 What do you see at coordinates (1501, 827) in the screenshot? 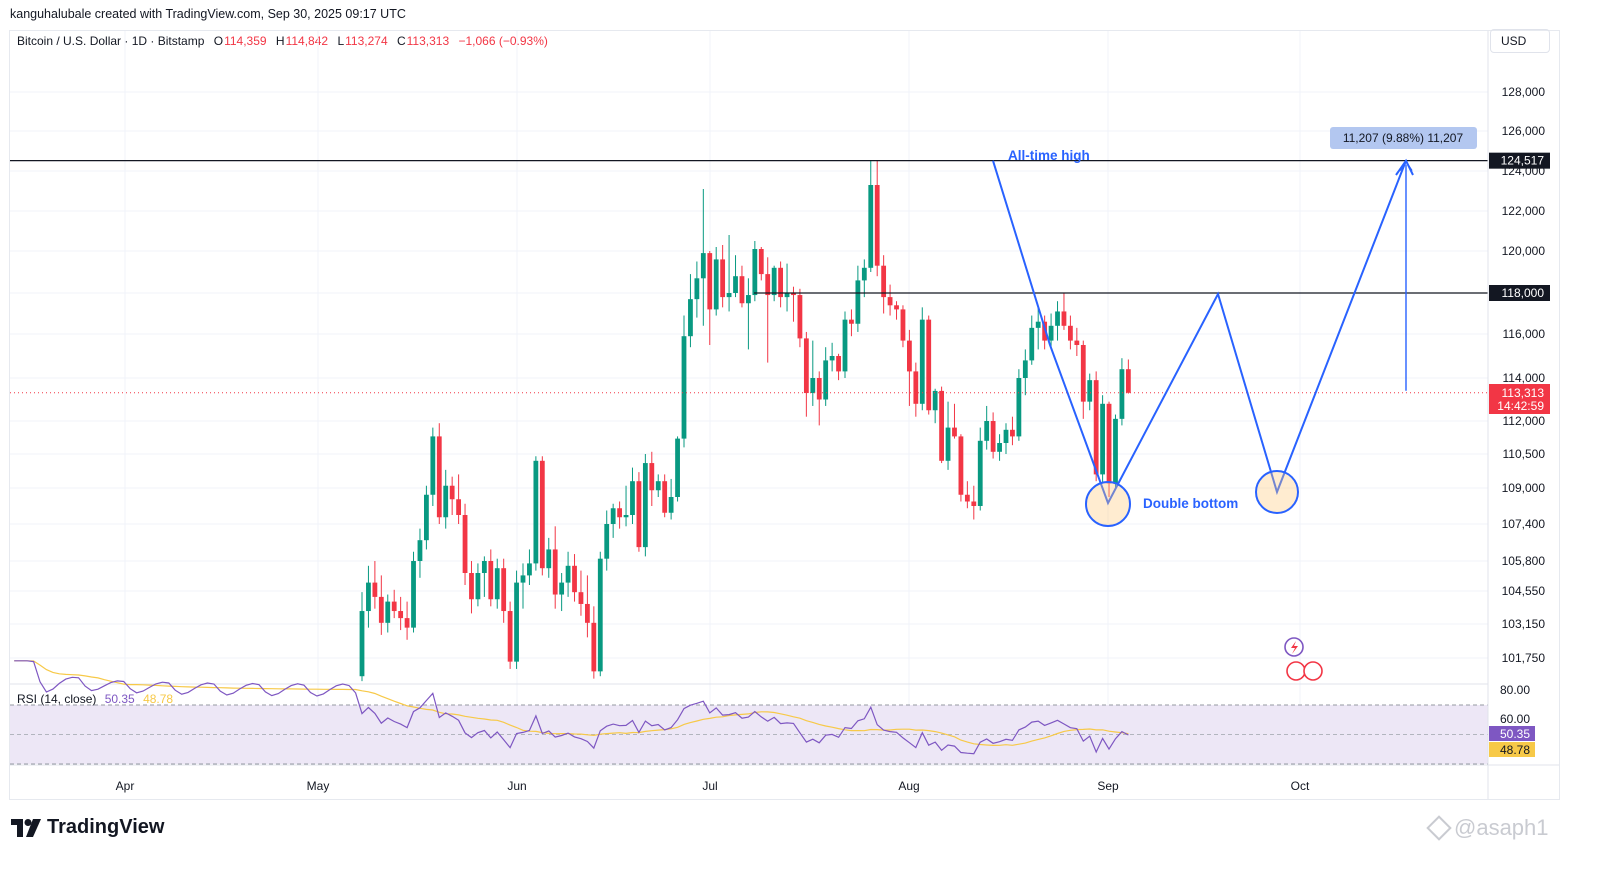
I see `watermark-text: @asaph1` at bounding box center [1501, 827].